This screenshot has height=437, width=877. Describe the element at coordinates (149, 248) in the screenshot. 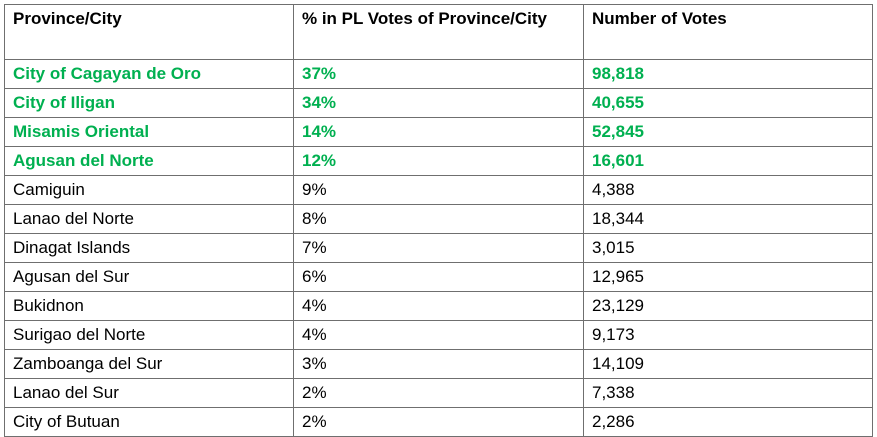

I see `province-city-cell: Dinagat Islands` at that location.